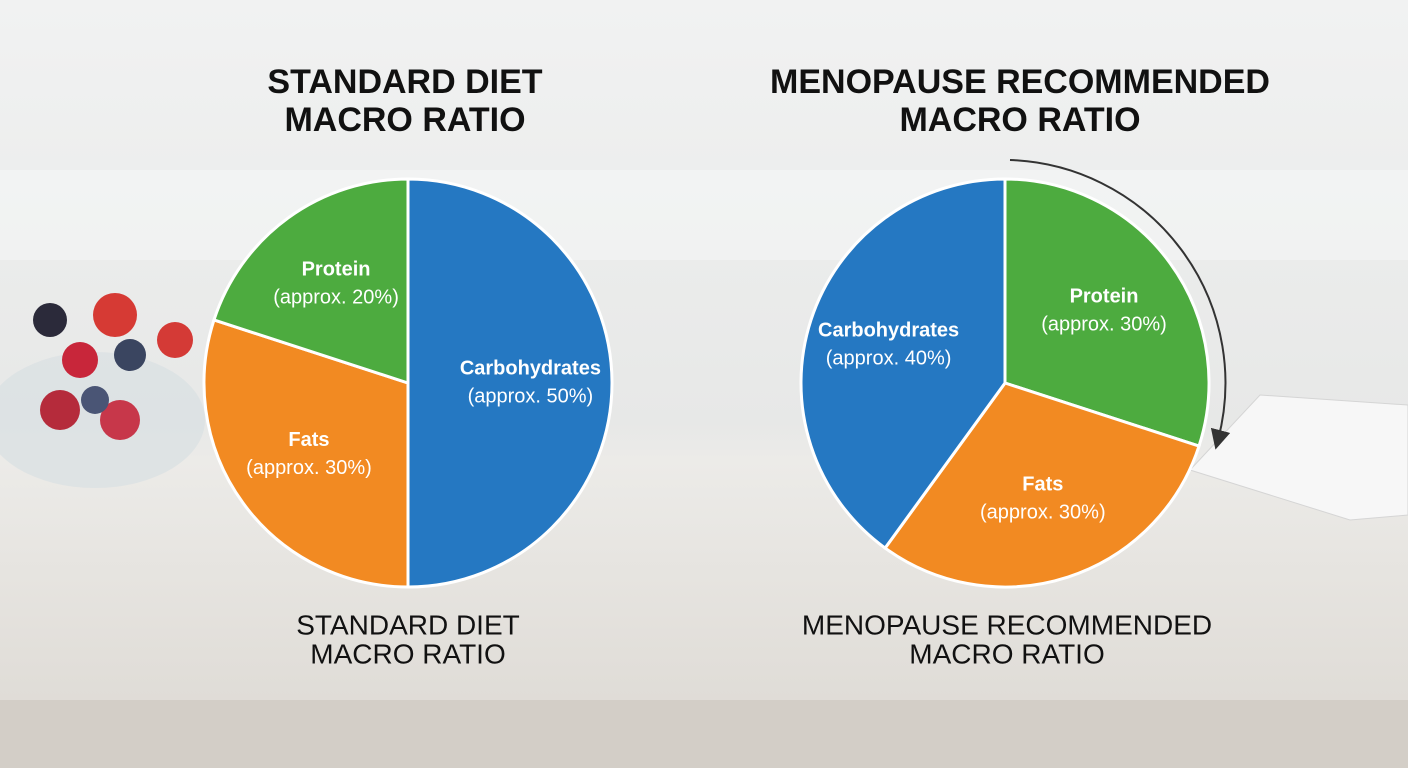 The height and width of the screenshot is (768, 1408). Describe the element at coordinates (408, 624) in the screenshot. I see `chart-caption: STANDARD DIET` at that location.